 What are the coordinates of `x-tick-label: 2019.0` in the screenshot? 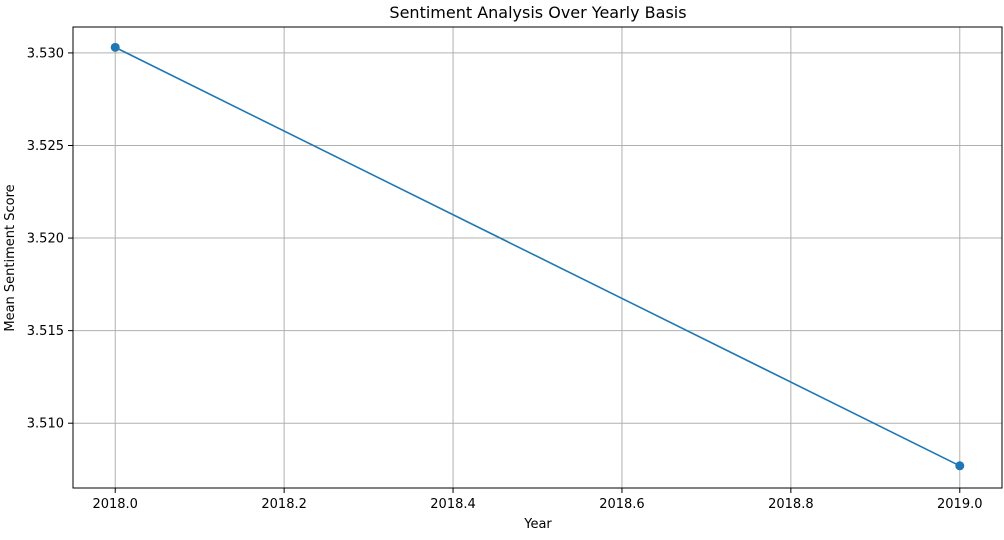 It's located at (960, 504).